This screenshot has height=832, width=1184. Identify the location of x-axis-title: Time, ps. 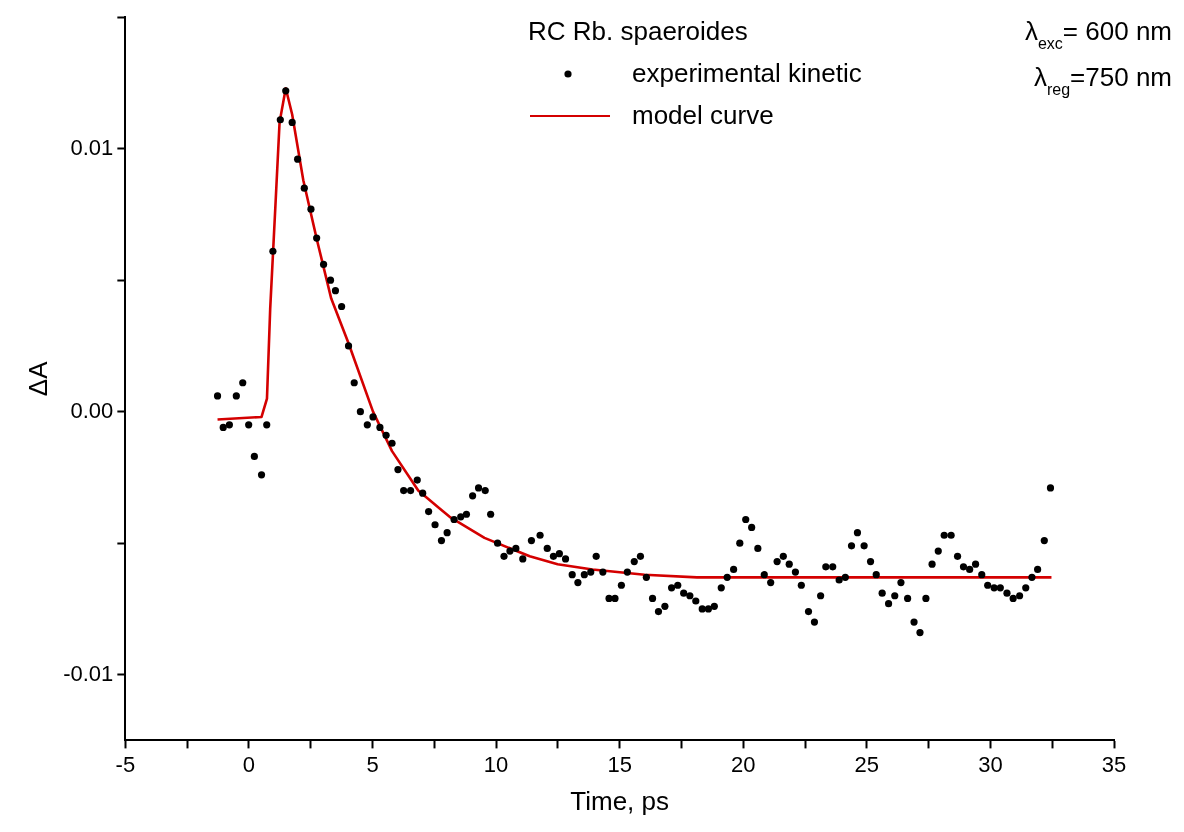
(620, 800).